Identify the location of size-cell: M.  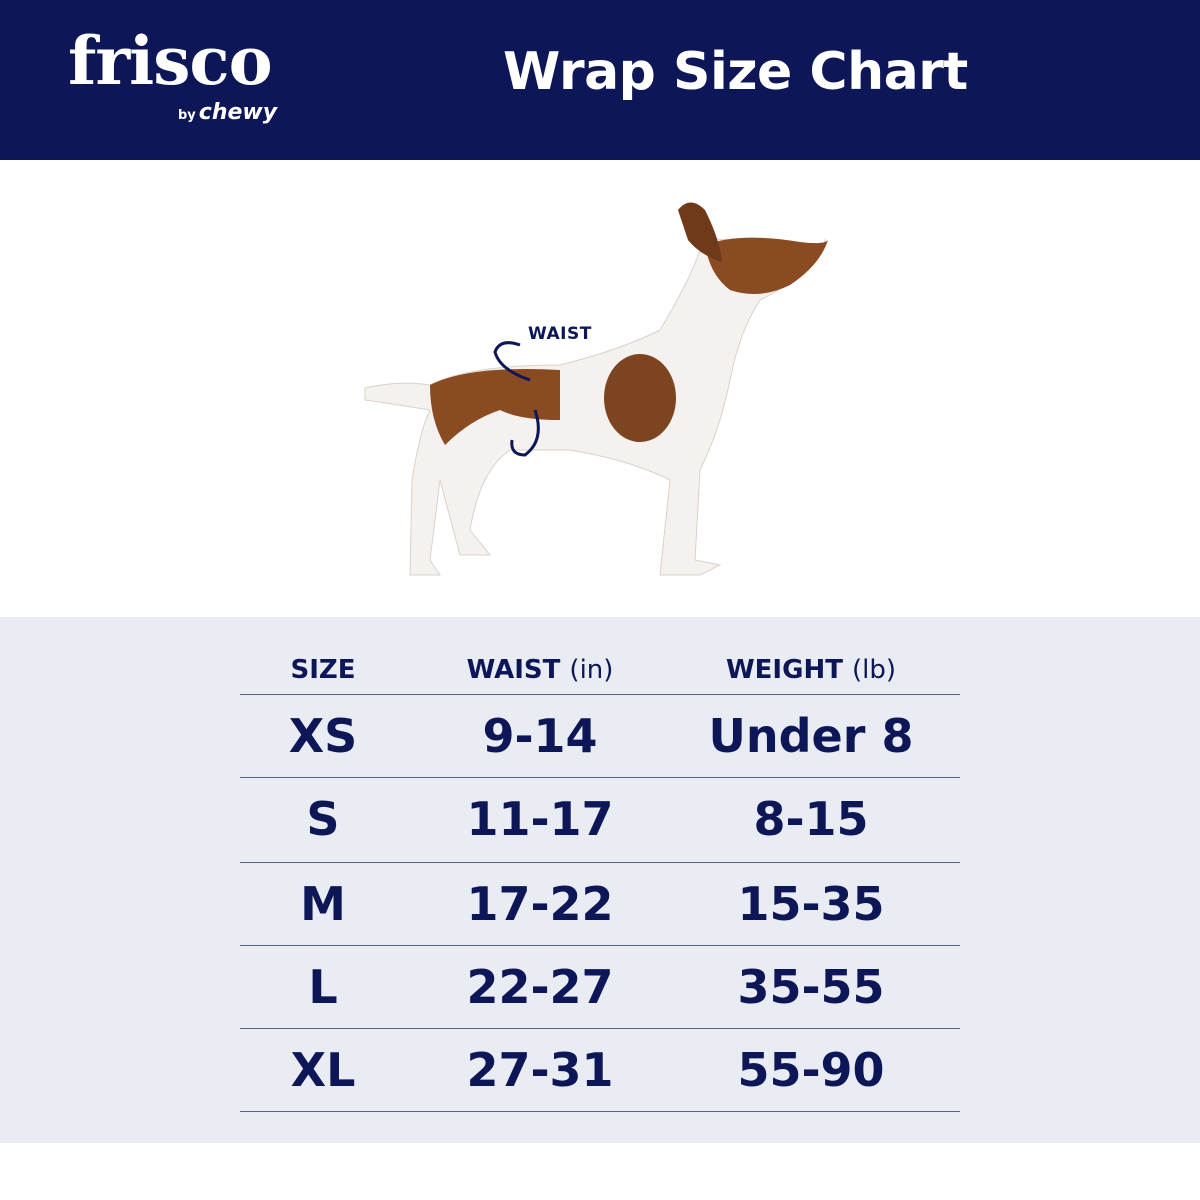
(323, 904).